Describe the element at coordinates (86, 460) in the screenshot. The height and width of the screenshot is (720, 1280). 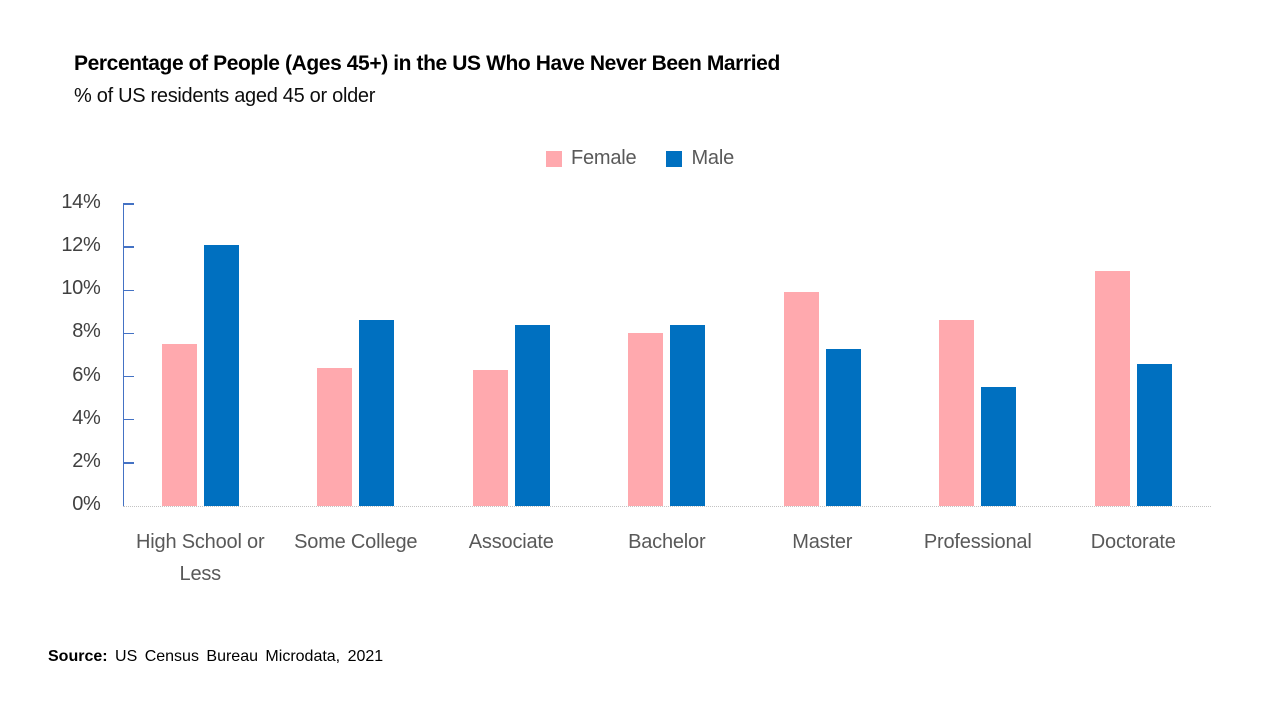
I see `y-axis-label: 2%` at that location.